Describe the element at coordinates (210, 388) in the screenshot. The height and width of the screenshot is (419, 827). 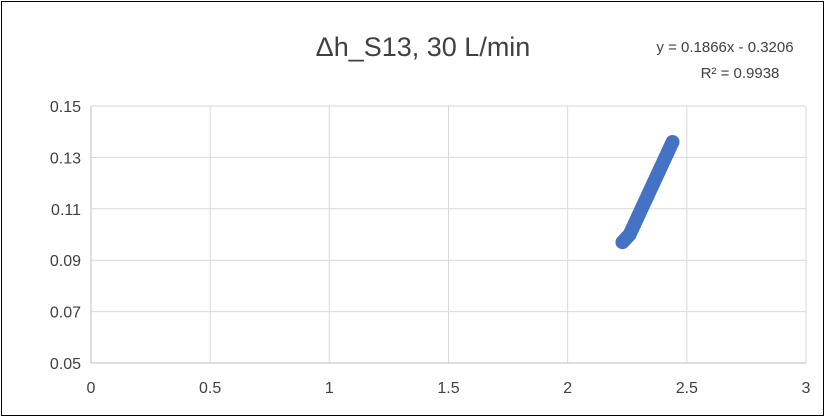
I see `x-tick-label: 0.5` at that location.